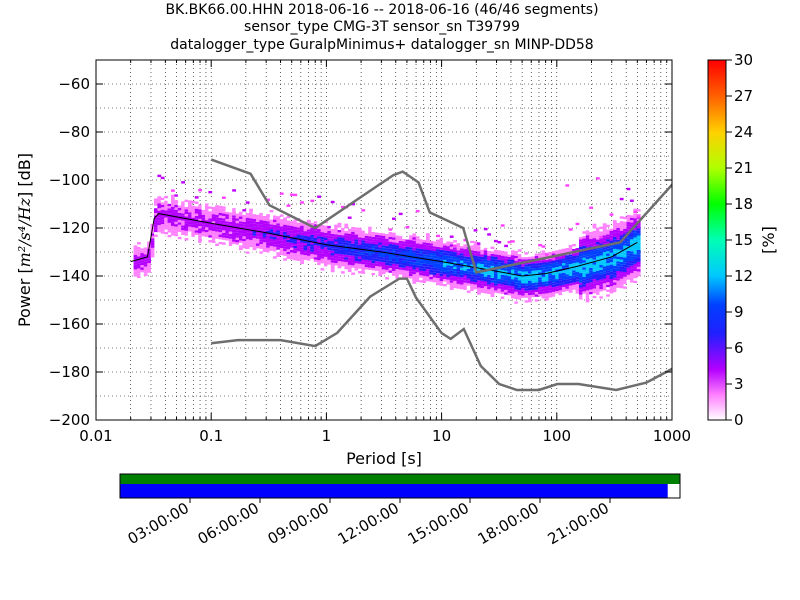 This screenshot has width=800, height=600. I want to click on colorbar-tick-label: 18, so click(743, 204).